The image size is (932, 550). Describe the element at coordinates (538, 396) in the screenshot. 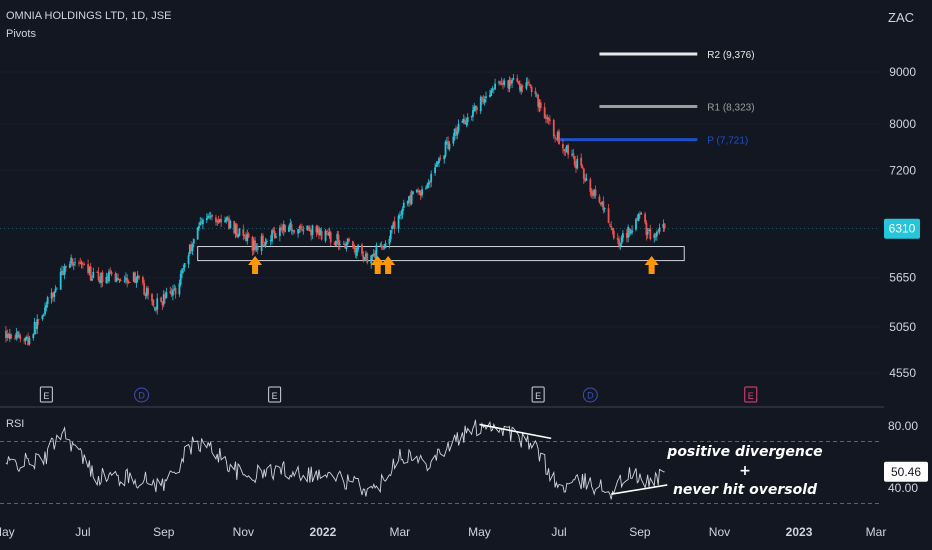

I see `earnings-marker-label: E` at that location.